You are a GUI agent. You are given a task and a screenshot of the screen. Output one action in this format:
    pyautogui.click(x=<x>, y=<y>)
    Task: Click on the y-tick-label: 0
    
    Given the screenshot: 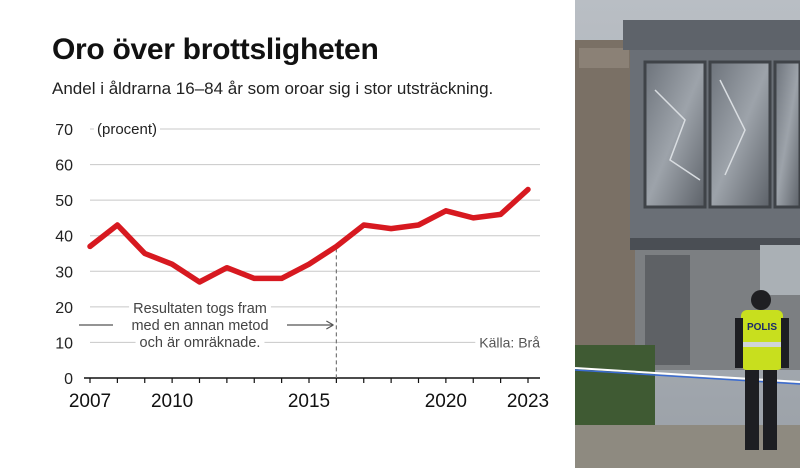 What is the action you would take?
    pyautogui.click(x=68, y=379)
    